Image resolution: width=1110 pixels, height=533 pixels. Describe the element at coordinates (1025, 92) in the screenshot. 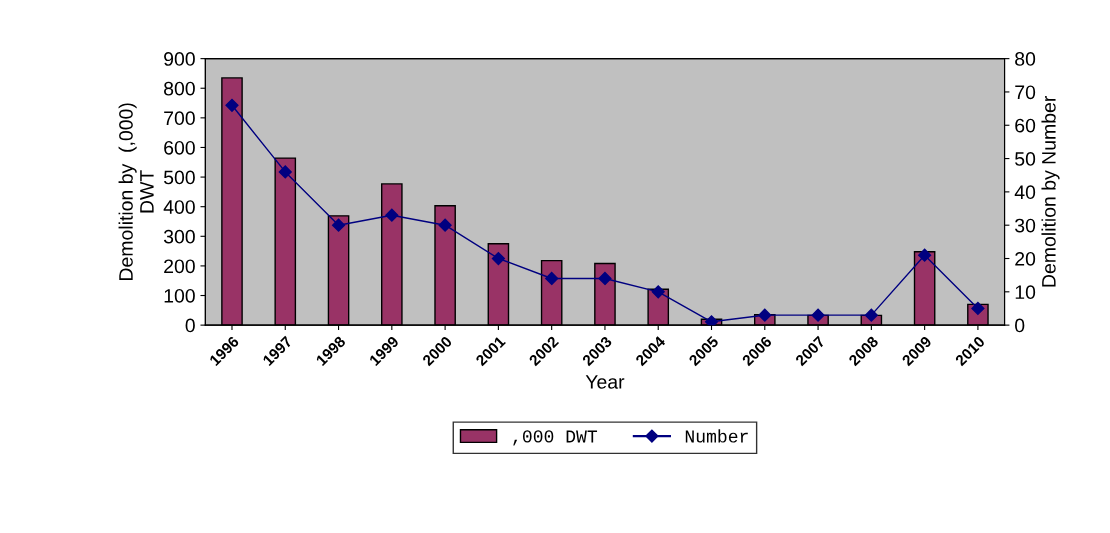

I see `y2-tick-label: 70` at that location.